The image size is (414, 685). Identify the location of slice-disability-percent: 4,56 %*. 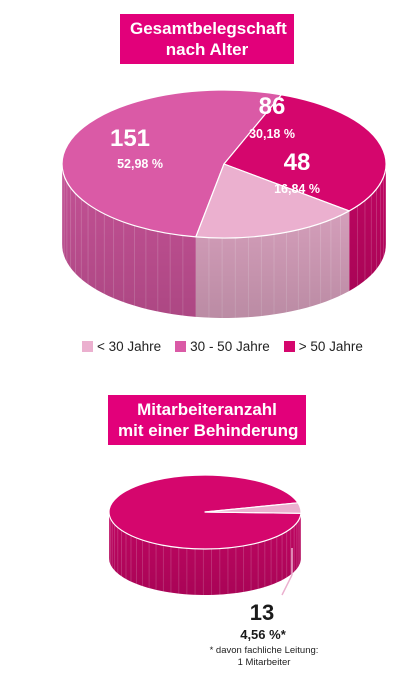
(263, 634).